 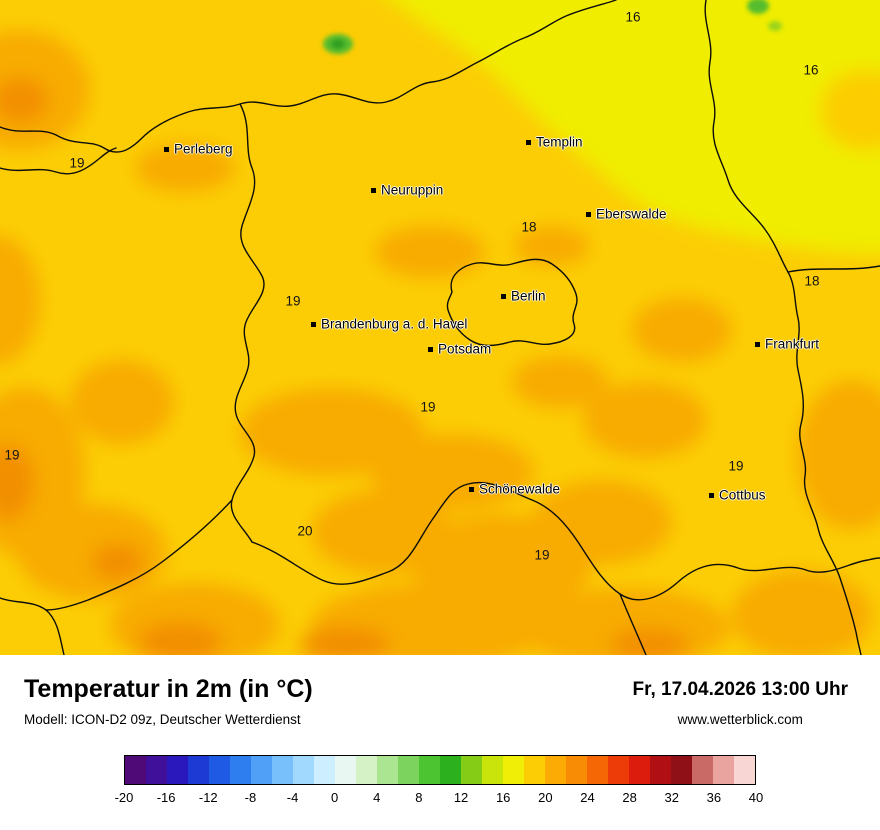 I want to click on colorbar-tick-label: 40, so click(x=756, y=797).